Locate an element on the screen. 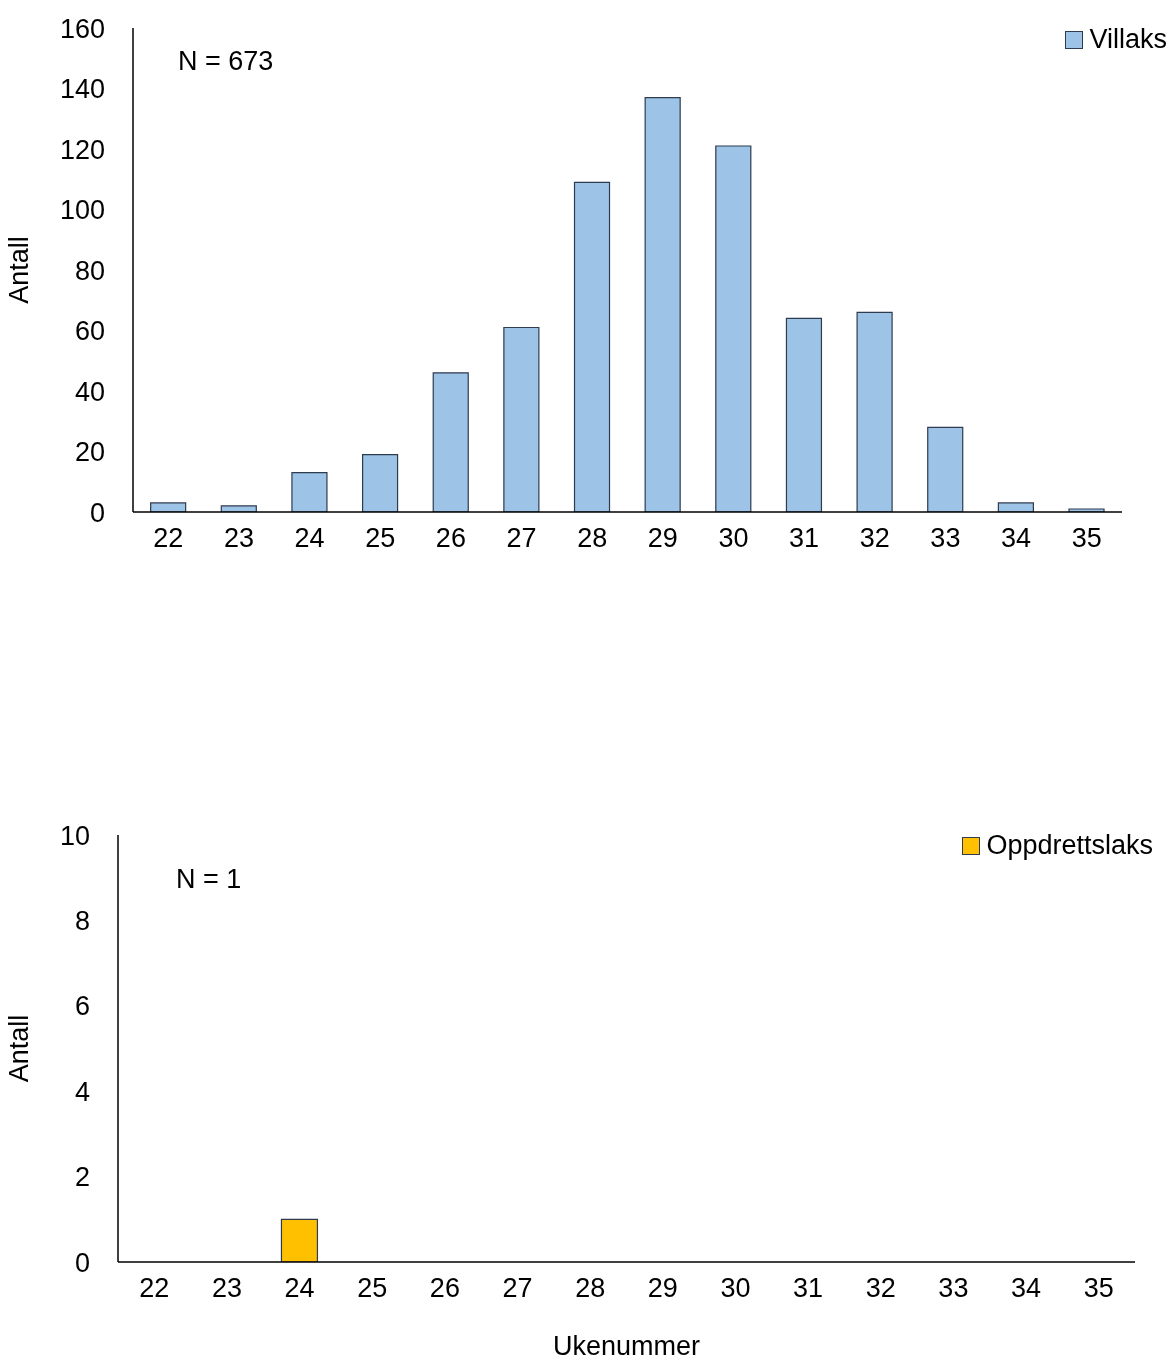  y-tick-label: 60 is located at coordinates (89, 331).